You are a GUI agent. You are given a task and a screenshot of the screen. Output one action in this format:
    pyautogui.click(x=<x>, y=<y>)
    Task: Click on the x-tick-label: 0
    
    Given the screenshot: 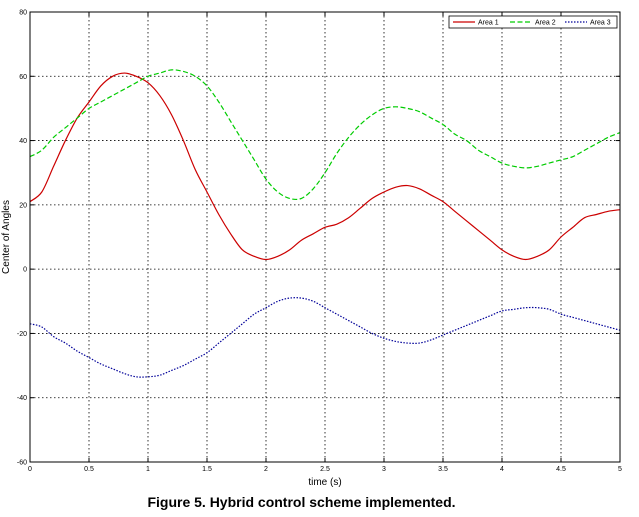 What is the action you would take?
    pyautogui.click(x=30, y=469)
    